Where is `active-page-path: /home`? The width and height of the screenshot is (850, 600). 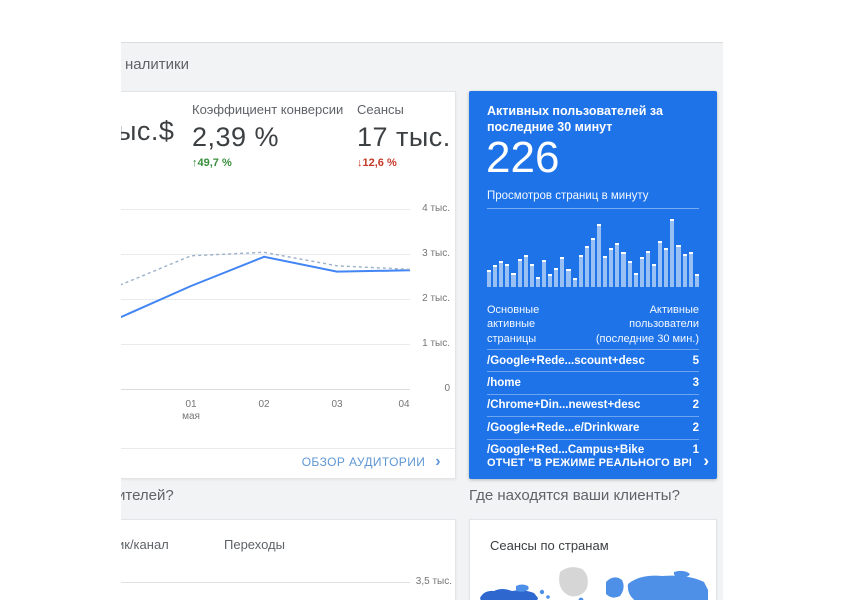
active-page-path: /home is located at coordinates (504, 383).